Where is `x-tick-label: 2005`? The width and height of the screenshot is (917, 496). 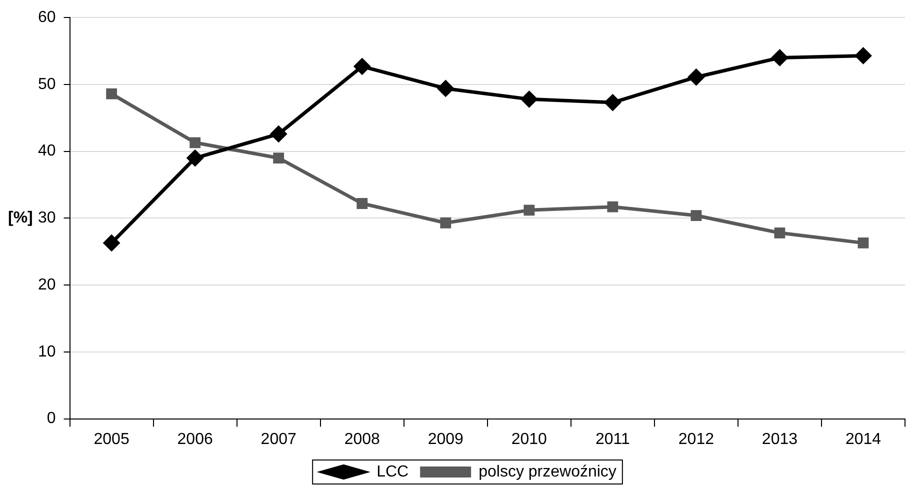
x-tick-label: 2005 is located at coordinates (112, 439).